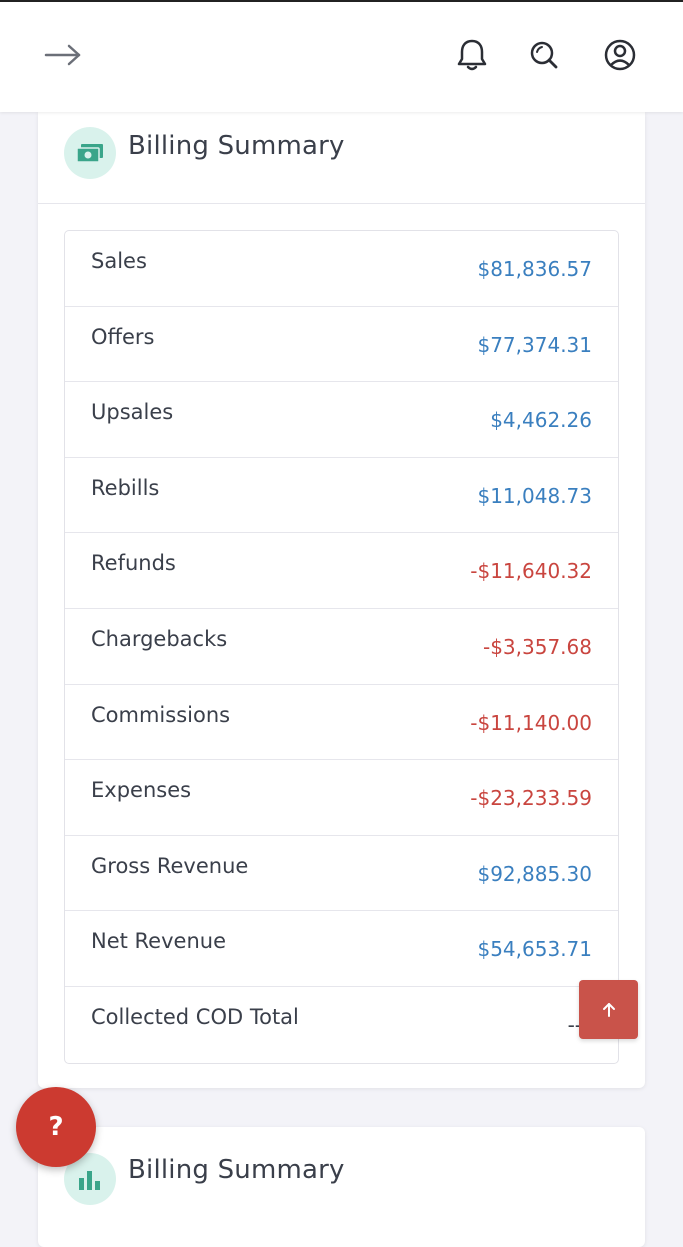 The width and height of the screenshot is (683, 1247). I want to click on arrow-right-icon, so click(62, 55).